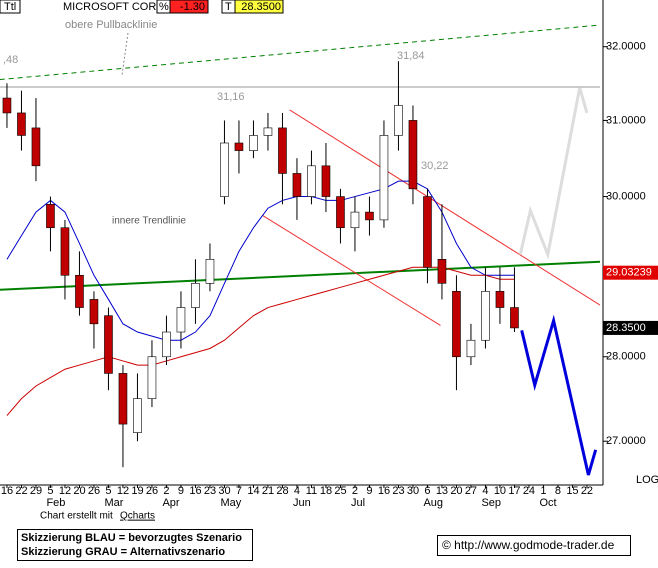  Describe the element at coordinates (230, 503) in the screenshot. I see `month-label: May` at that location.